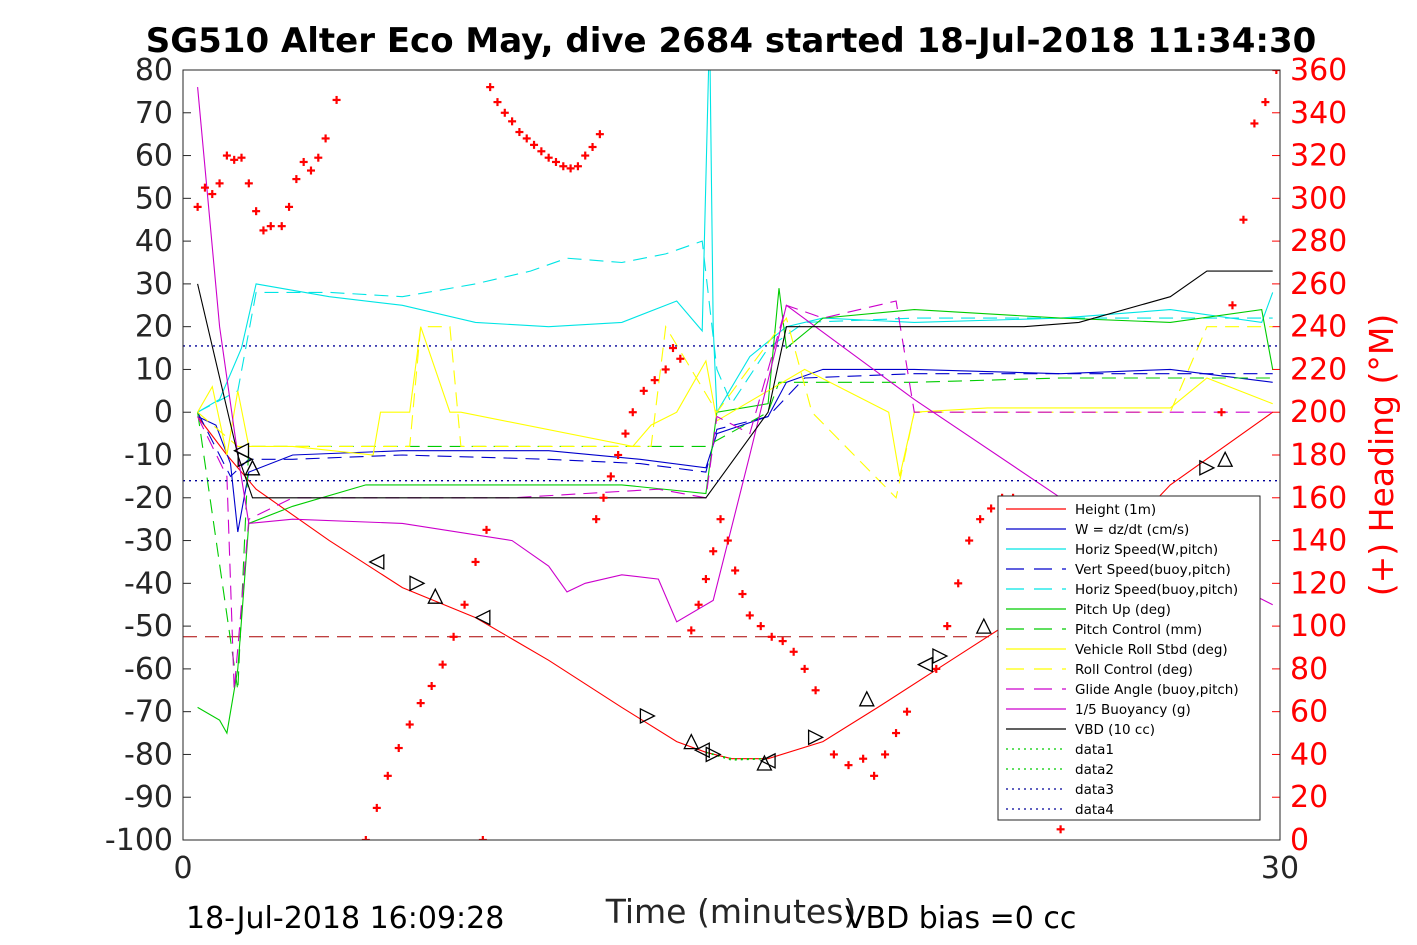  I want to click on legend-entry: data2, so click(1060, 770).